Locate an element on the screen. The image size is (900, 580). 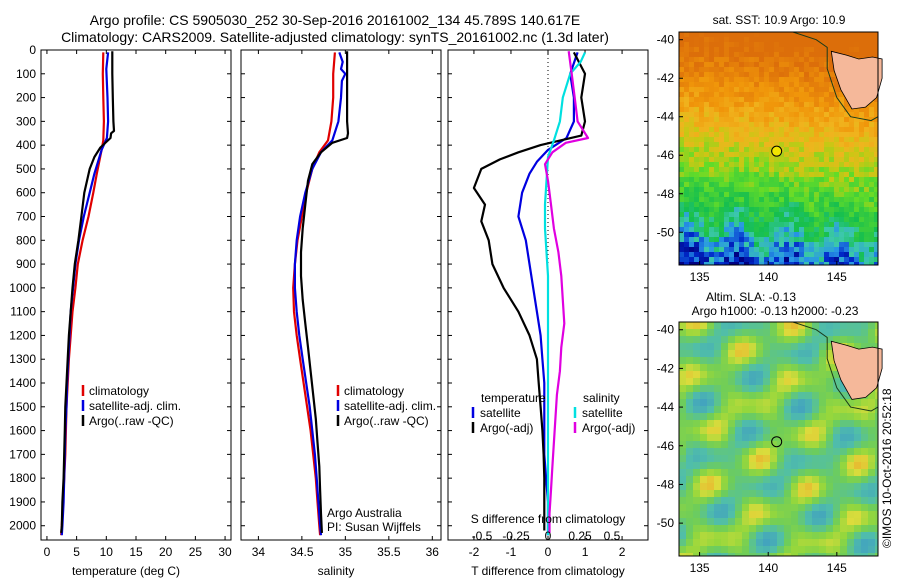
x-tick-label: 0 is located at coordinates (47, 552).